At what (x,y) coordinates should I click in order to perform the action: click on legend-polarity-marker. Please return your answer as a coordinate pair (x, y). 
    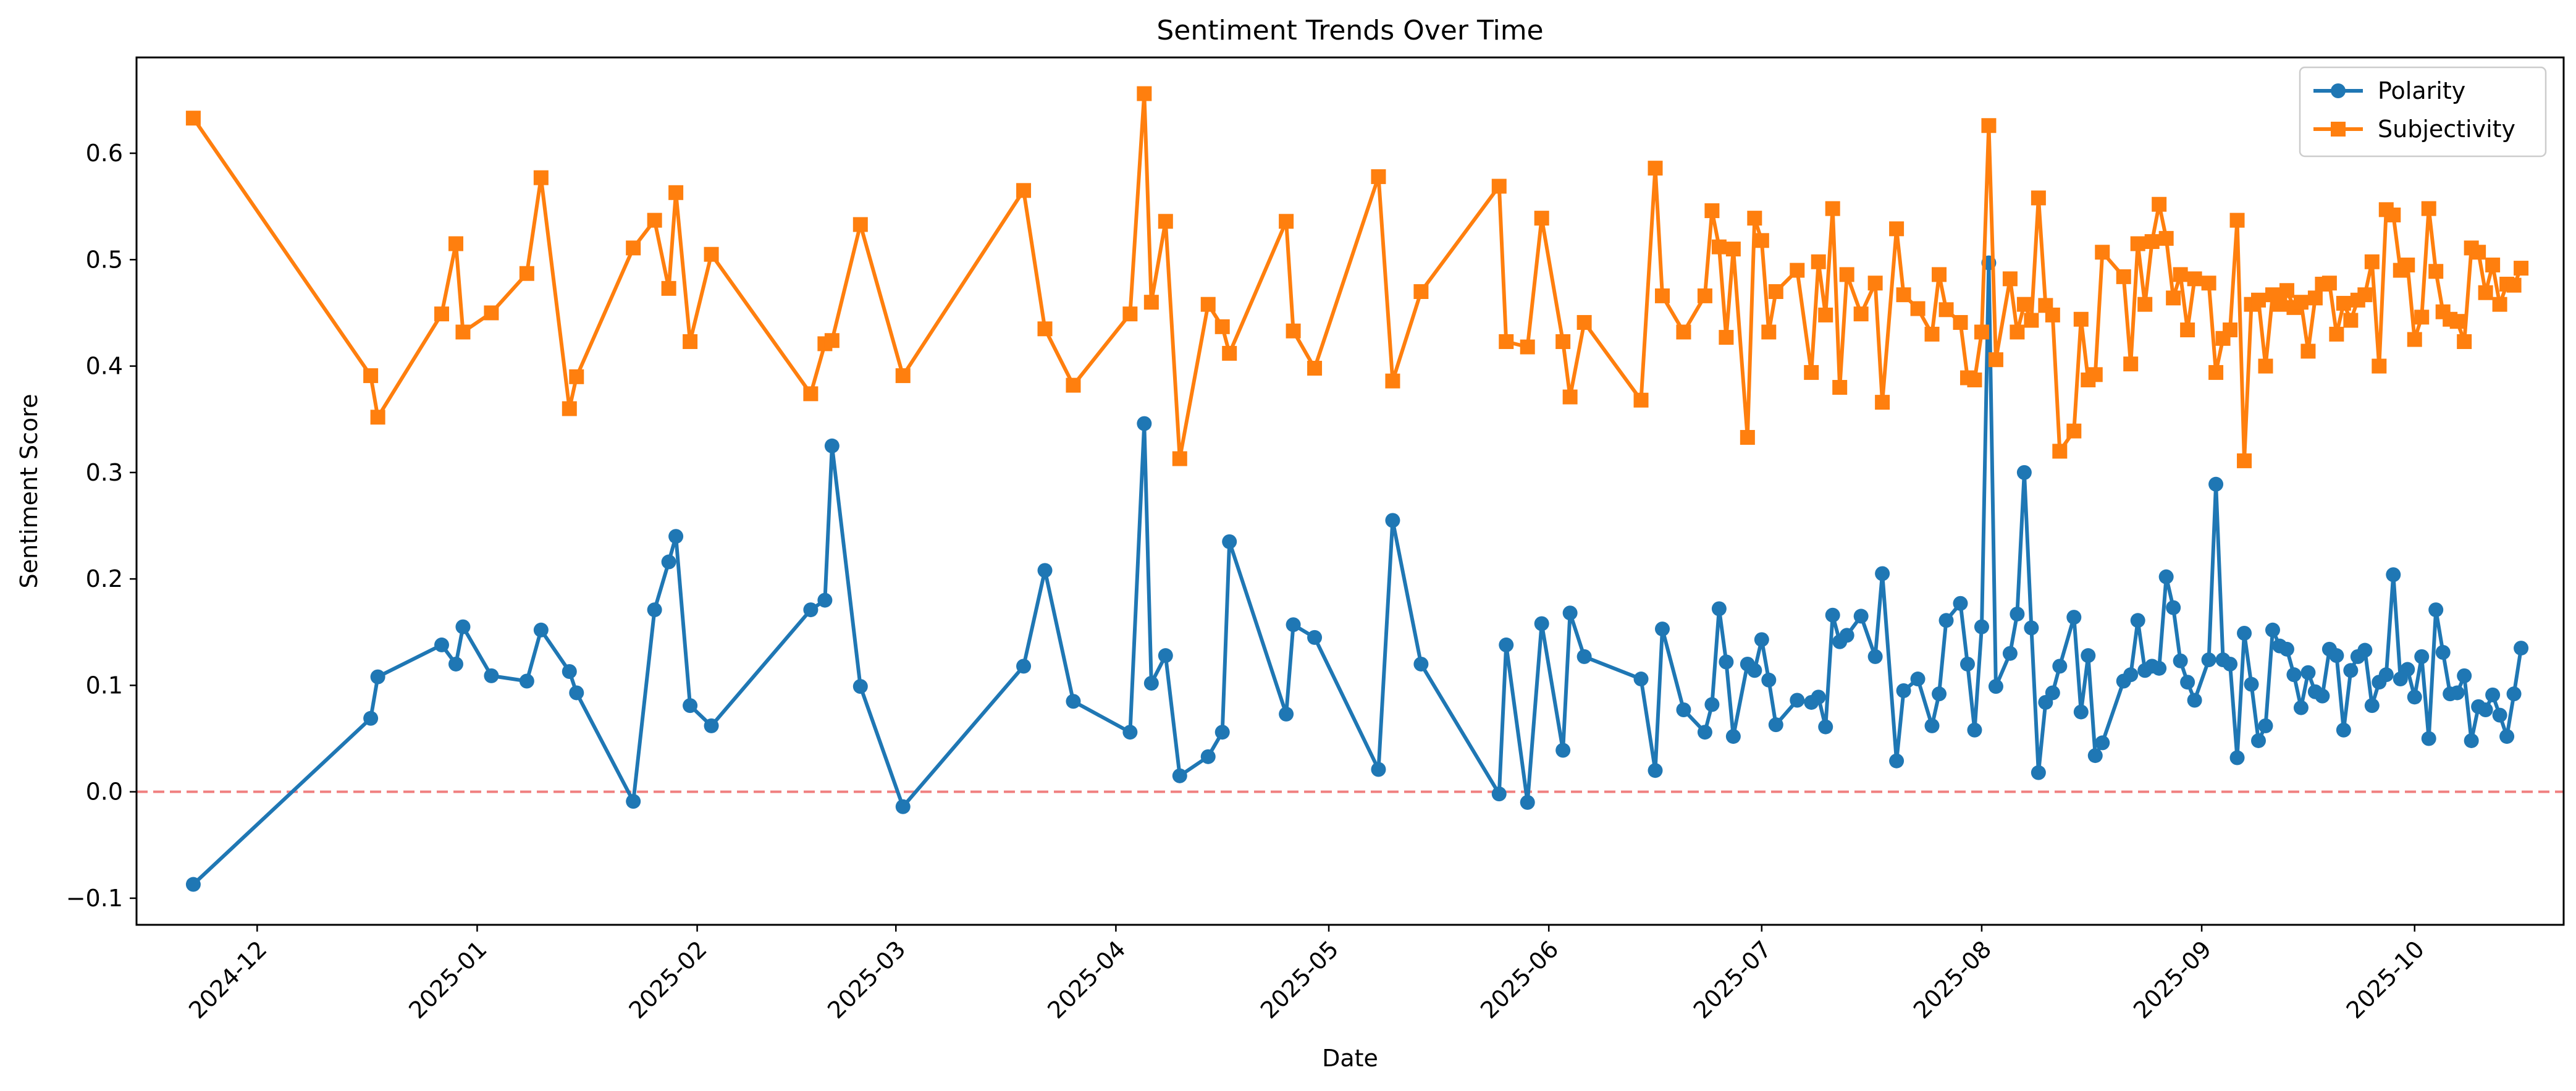
    Looking at the image, I should click on (2338, 90).